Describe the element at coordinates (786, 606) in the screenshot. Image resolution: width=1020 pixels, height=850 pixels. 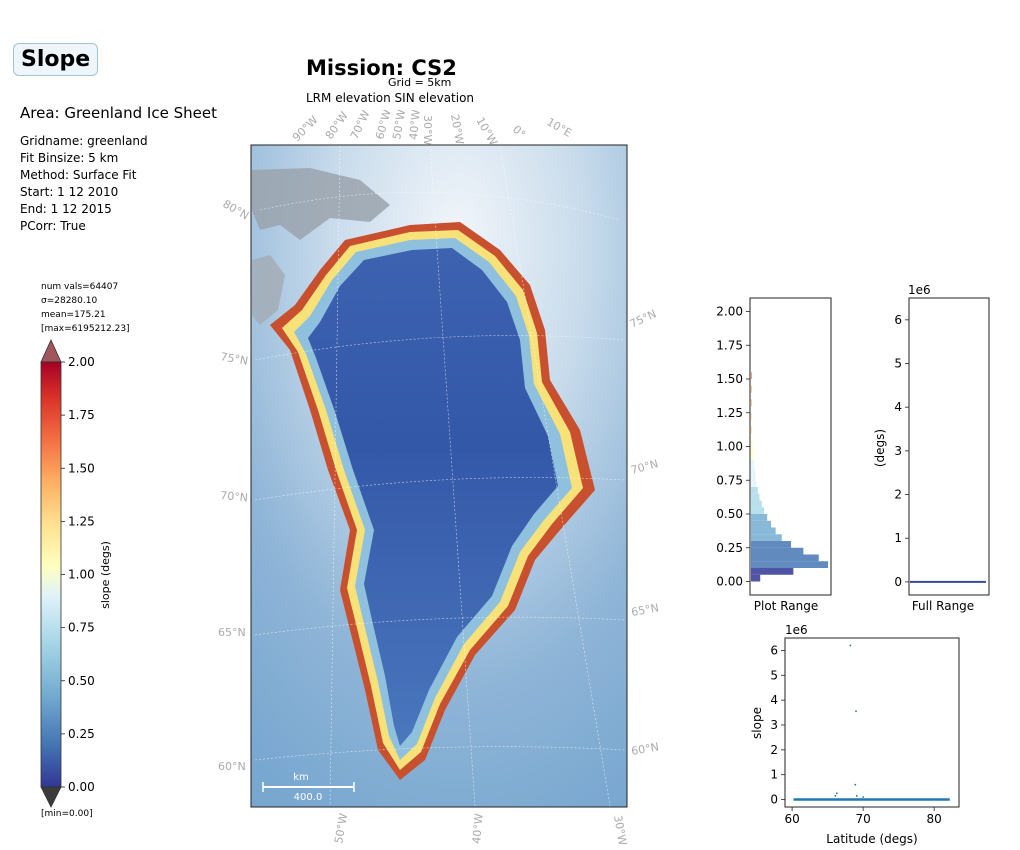
I see `hist-plot-range-xlabel: Plot Range` at that location.